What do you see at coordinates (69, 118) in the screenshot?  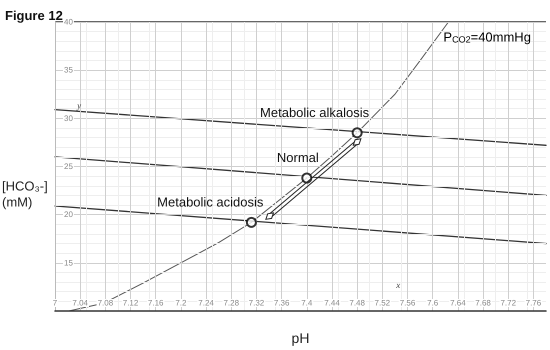 I see `y-tick-label: 30` at bounding box center [69, 118].